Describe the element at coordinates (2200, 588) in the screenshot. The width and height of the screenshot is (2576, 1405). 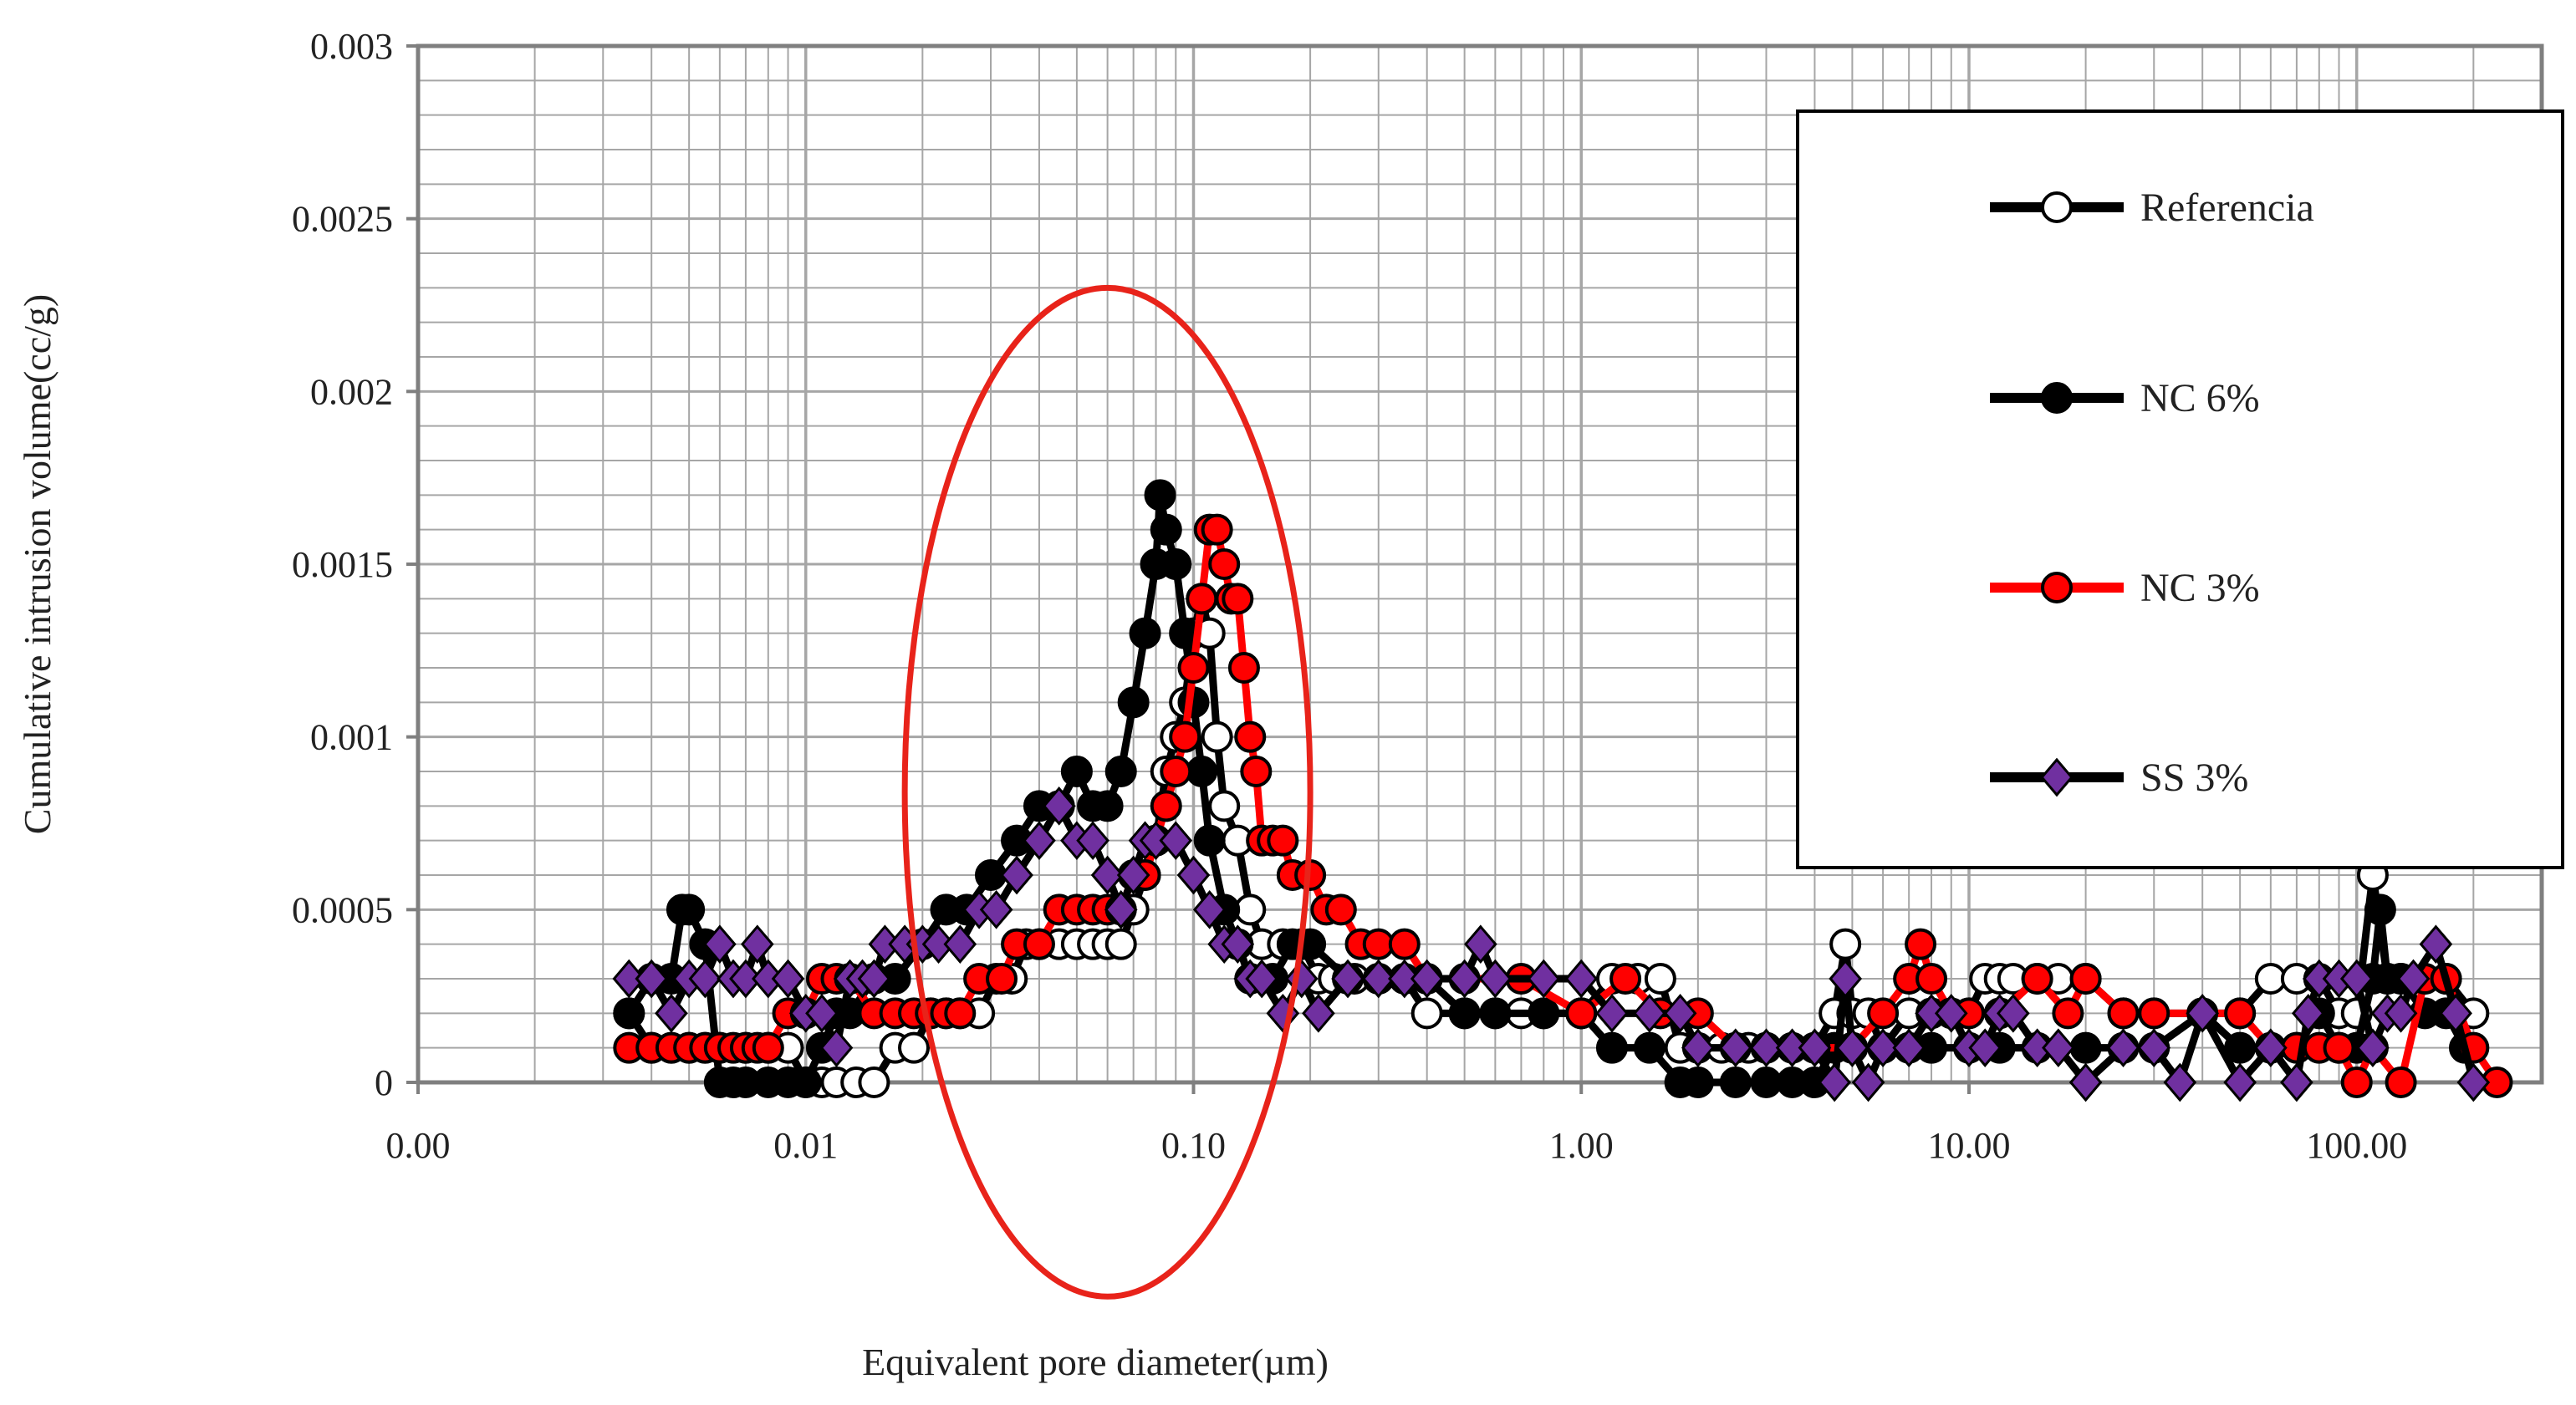
I see `legend-label-nc-3: NC 3%` at that location.